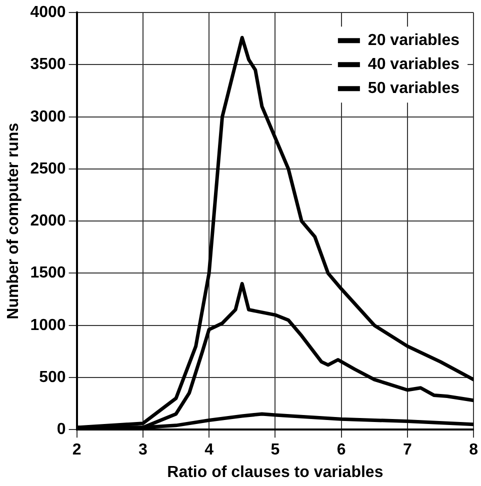 Image resolution: width=481 pixels, height=486 pixels. What do you see at coordinates (48, 325) in the screenshot?
I see `y-tick-label: 1000` at bounding box center [48, 325].